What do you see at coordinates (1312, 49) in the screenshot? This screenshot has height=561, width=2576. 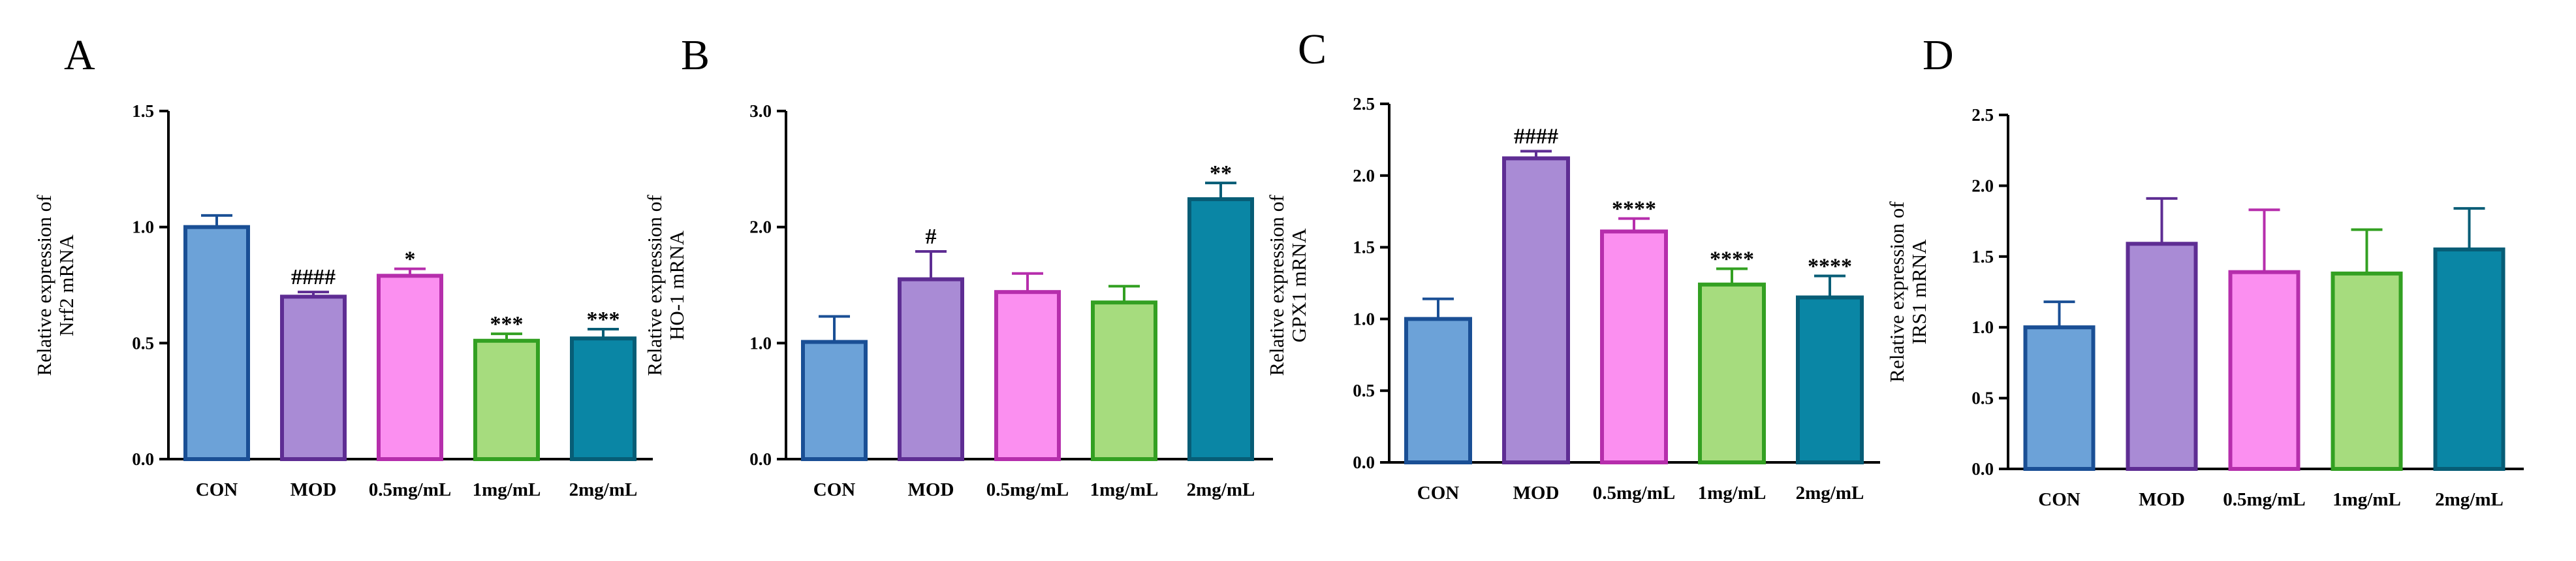 I see `panel-letter: C` at bounding box center [1312, 49].